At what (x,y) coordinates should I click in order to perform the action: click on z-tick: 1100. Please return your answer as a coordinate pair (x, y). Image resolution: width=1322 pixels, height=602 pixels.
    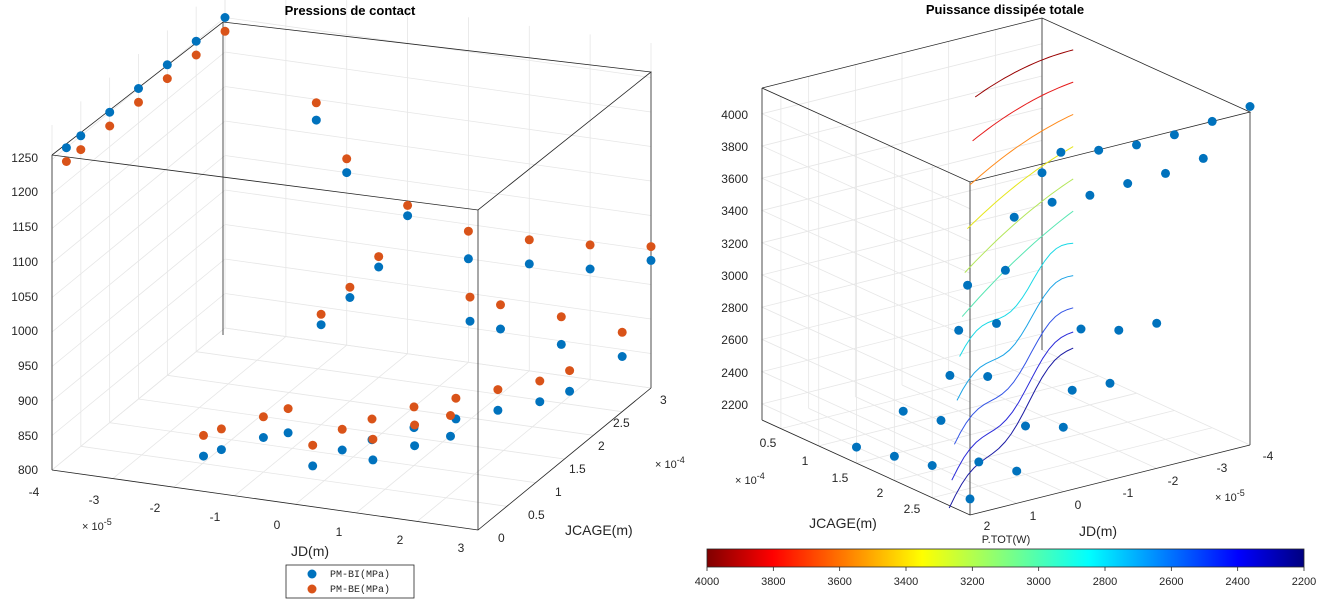
    Looking at the image, I should click on (25, 262).